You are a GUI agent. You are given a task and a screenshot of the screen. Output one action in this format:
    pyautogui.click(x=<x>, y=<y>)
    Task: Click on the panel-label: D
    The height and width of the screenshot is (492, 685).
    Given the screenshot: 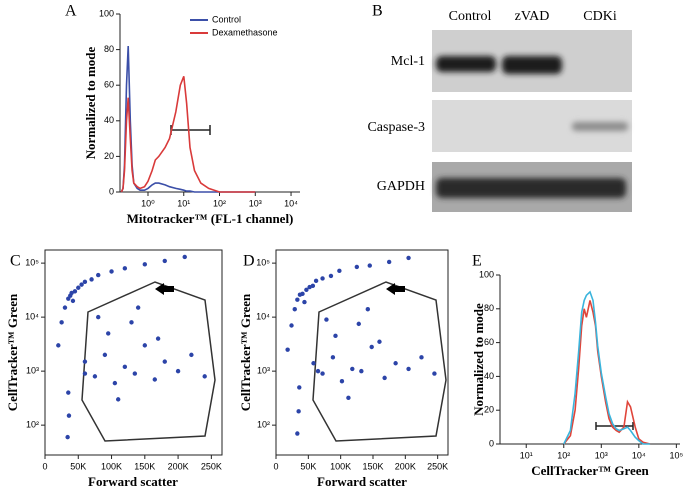 What is the action you would take?
    pyautogui.click(x=249, y=261)
    